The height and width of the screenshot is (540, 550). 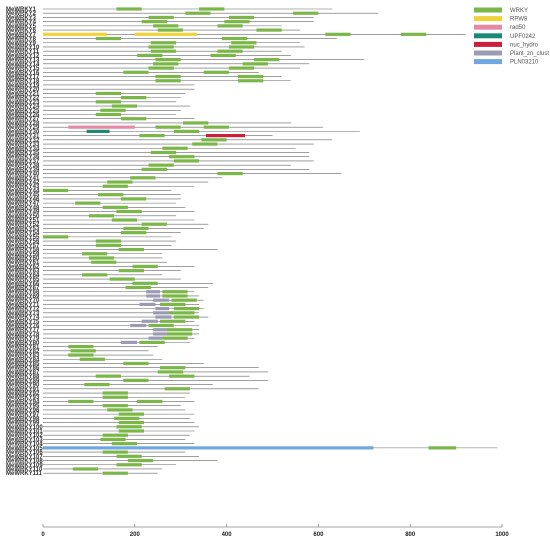 What do you see at coordinates (96, 453) in the screenshot?
I see `gene-row: MeWRKY106` at bounding box center [96, 453].